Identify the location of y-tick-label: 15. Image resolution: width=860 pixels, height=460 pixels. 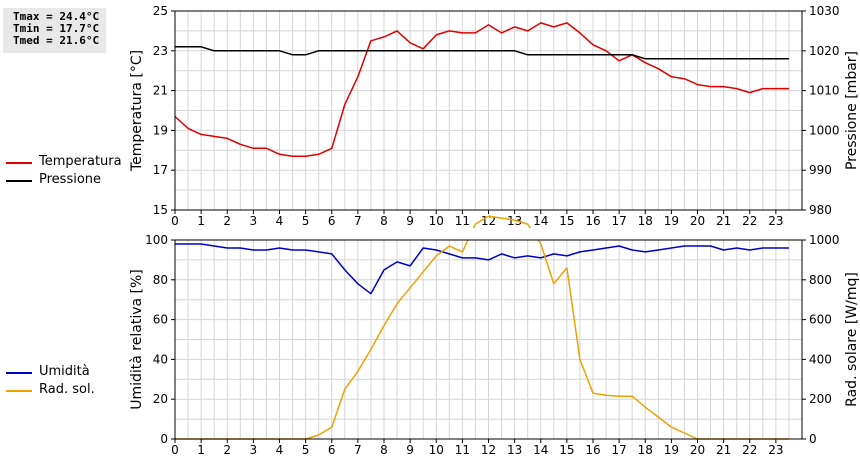
(160, 210).